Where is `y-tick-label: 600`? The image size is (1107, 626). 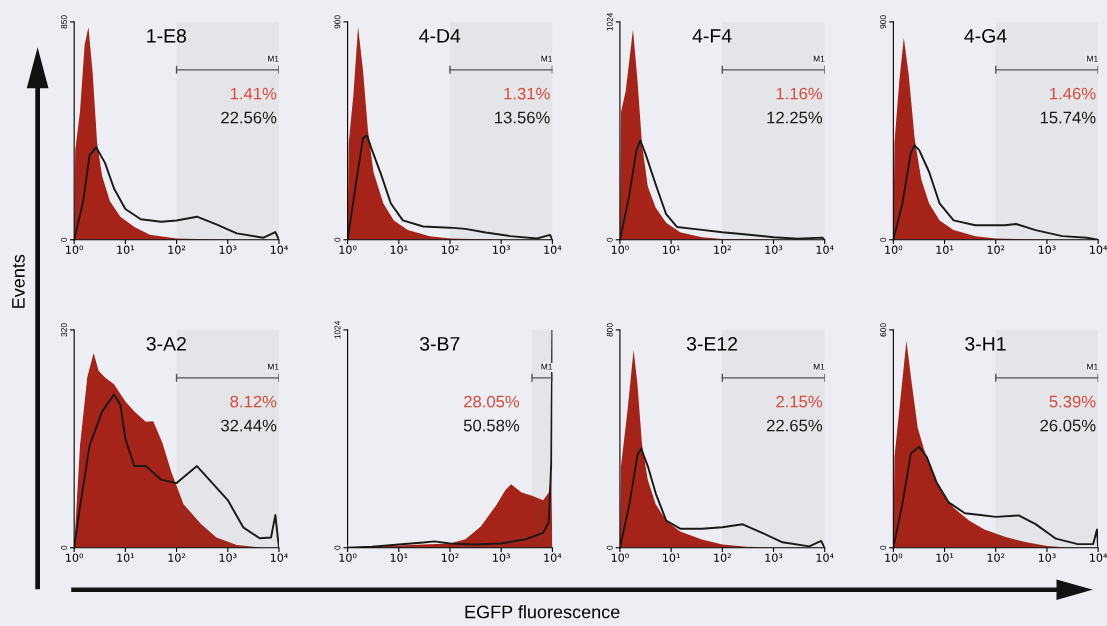 y-tick-label: 600 is located at coordinates (883, 330).